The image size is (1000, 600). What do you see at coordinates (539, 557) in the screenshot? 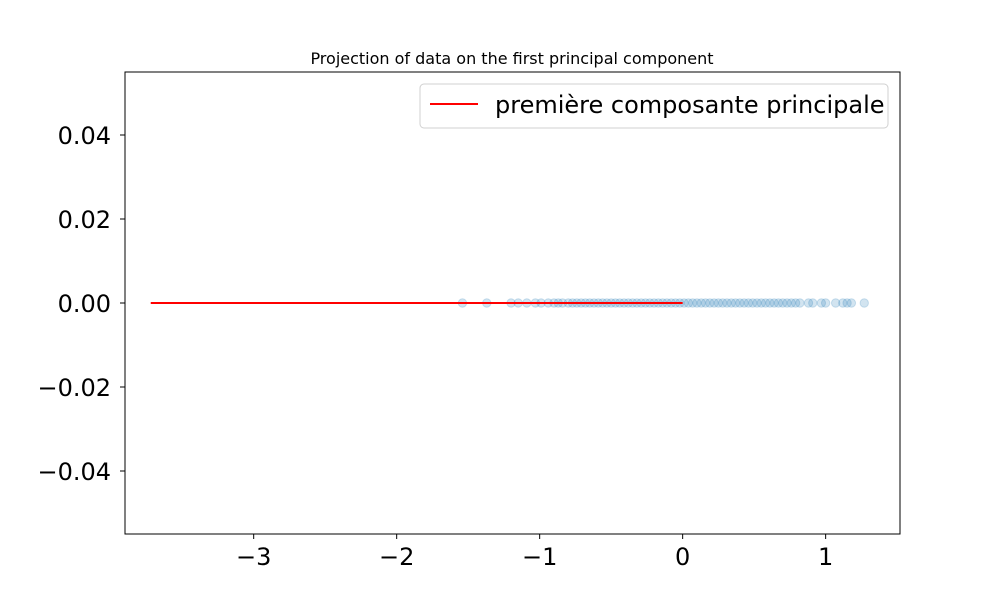
I see `x-tick-label: −1` at bounding box center [539, 557].